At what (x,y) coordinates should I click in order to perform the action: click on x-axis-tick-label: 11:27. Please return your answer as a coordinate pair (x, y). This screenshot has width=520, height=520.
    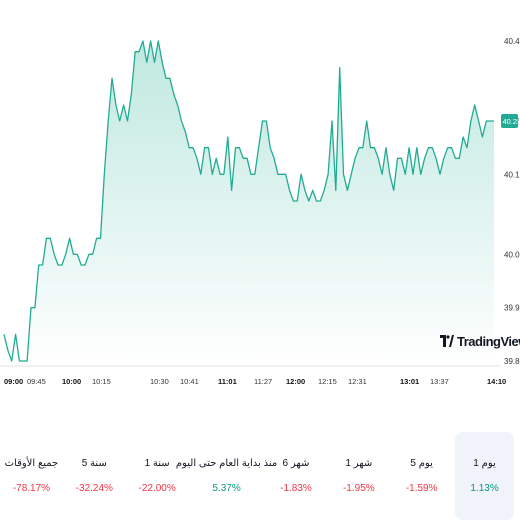
    Looking at the image, I should click on (263, 381).